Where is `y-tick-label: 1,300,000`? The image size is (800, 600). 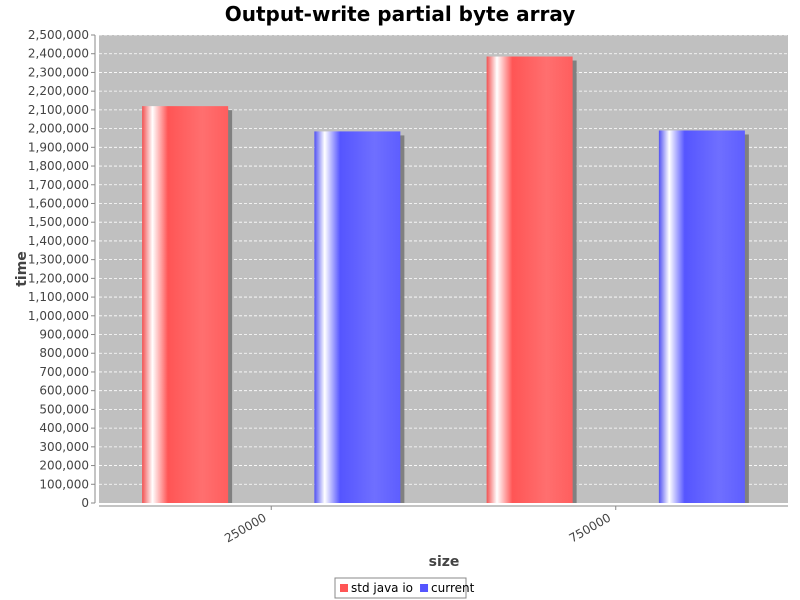 y-tick-label: 1,300,000 is located at coordinates (58, 260).